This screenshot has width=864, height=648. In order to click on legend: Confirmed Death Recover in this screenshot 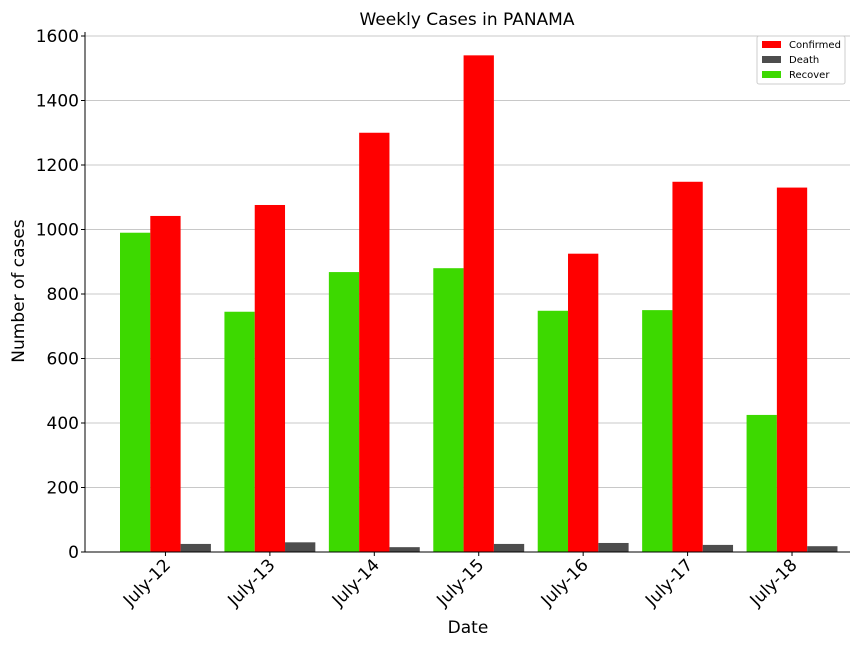, I will do `click(801, 60)`.